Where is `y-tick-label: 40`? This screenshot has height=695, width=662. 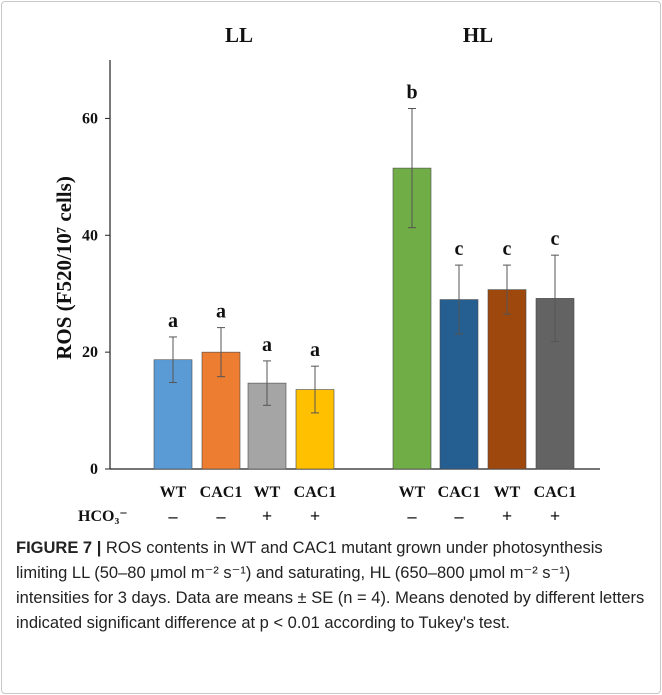 y-tick-label: 40 is located at coordinates (90, 235).